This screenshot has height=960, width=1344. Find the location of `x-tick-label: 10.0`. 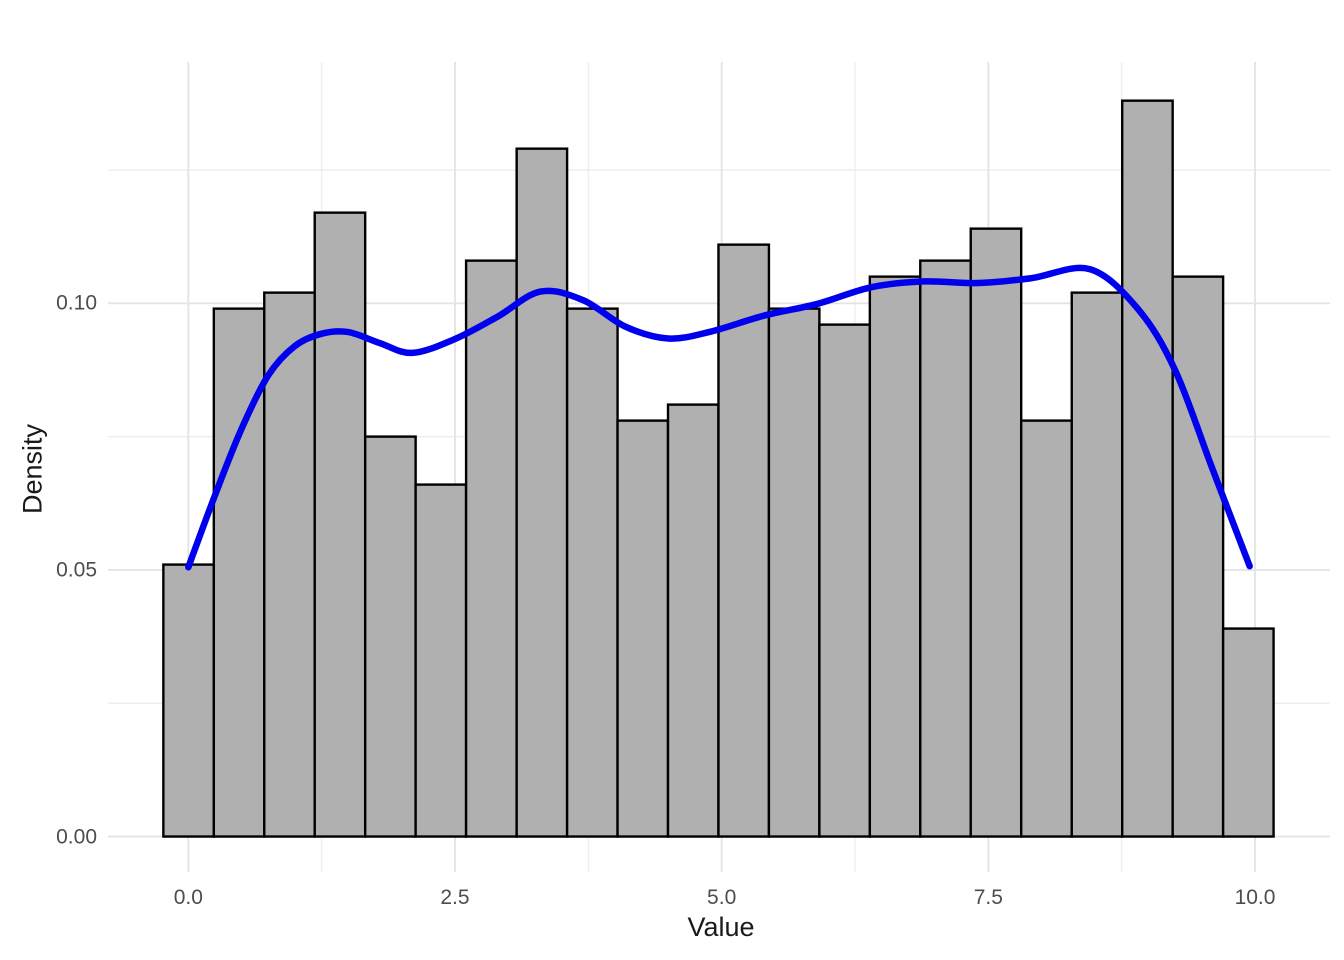

x-tick-label: 10.0 is located at coordinates (1255, 897).